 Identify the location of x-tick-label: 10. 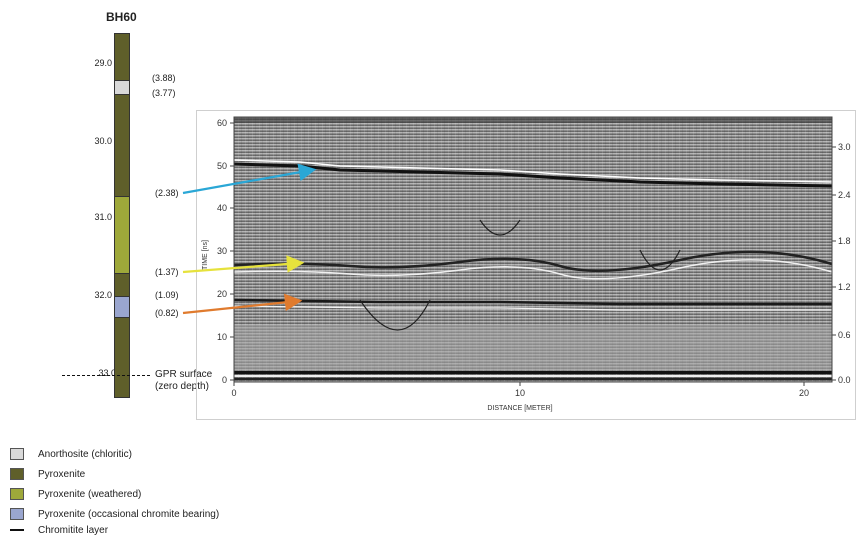
(520, 393).